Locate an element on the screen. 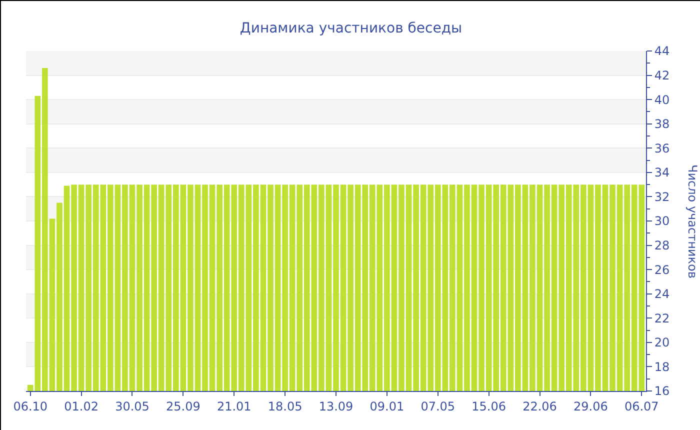 The width and height of the screenshot is (700, 430). x-tick-label: 30.05 is located at coordinates (132, 406).